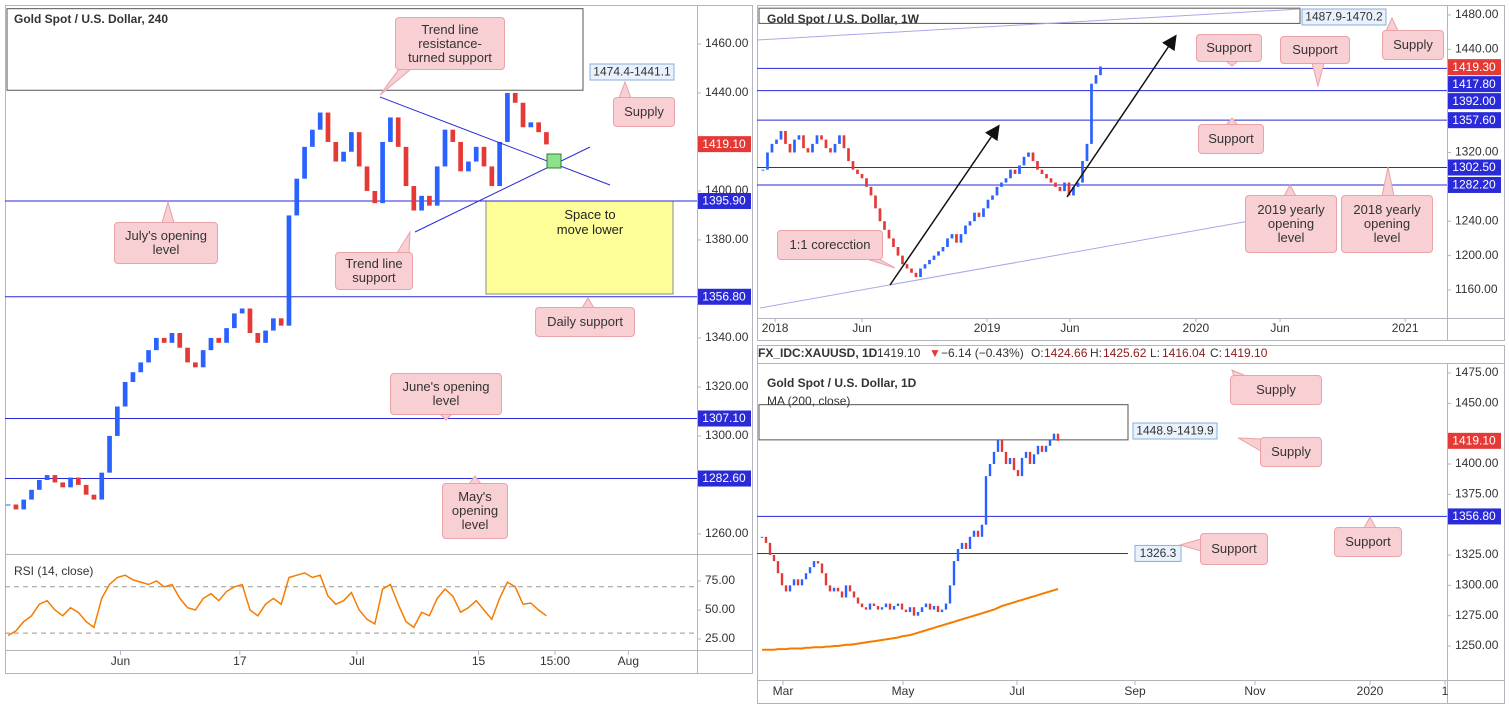 Image resolution: width=1509 pixels, height=707 pixels. What do you see at coordinates (727, 239) in the screenshot?
I see `y-tick-label: 1380.00` at bounding box center [727, 239].